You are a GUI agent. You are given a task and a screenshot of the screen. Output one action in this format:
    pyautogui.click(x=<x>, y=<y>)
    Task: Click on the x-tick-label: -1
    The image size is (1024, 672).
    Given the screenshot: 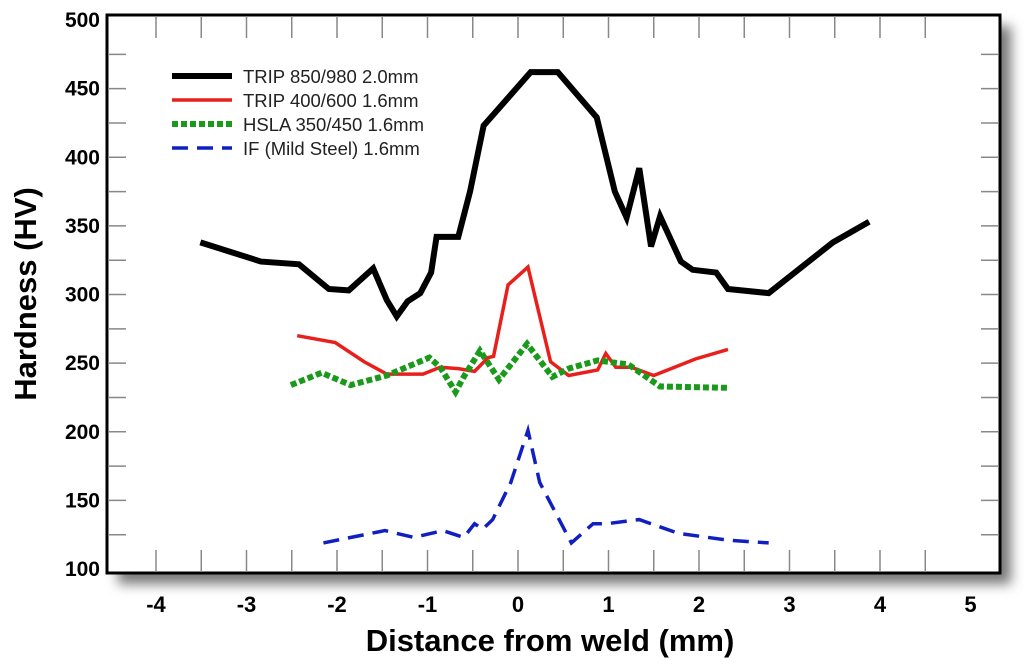 What is the action you would take?
    pyautogui.click(x=428, y=604)
    